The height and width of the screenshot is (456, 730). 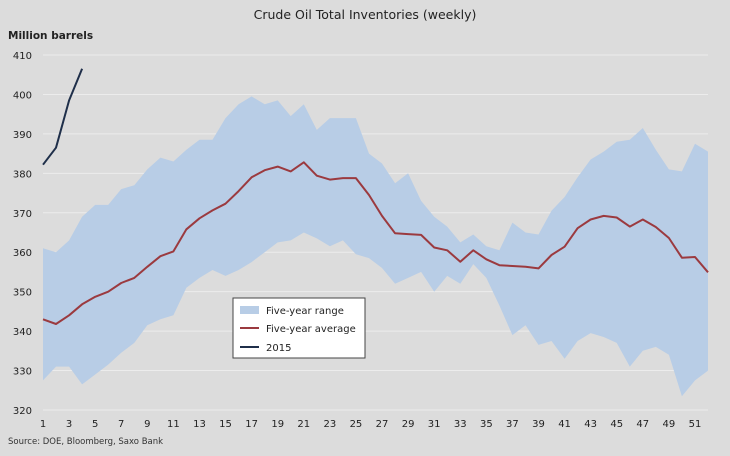 What do you see at coordinates (85, 442) in the screenshot?
I see `source-note: Source: DOE, Bloomberg, Saxo Bank` at bounding box center [85, 442].